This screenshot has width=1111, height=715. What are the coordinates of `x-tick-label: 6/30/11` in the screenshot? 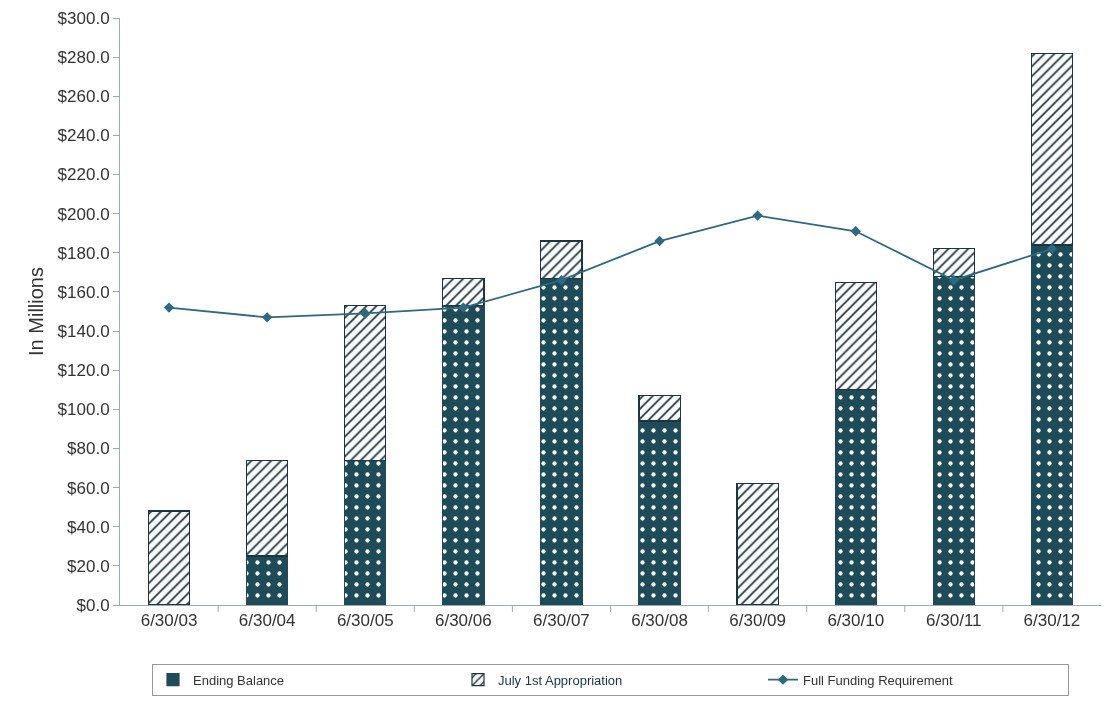 It's located at (954, 621).